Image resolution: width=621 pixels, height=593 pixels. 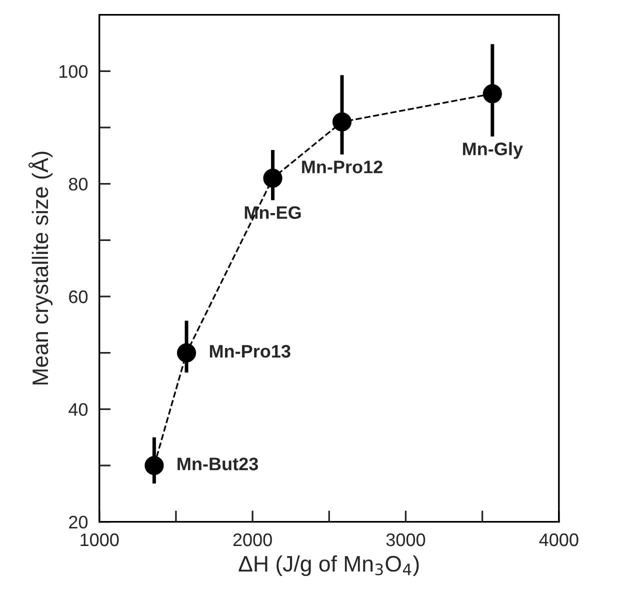 What do you see at coordinates (40, 268) in the screenshot?
I see `y-axis-title: Mean crystallite size (Å)` at bounding box center [40, 268].